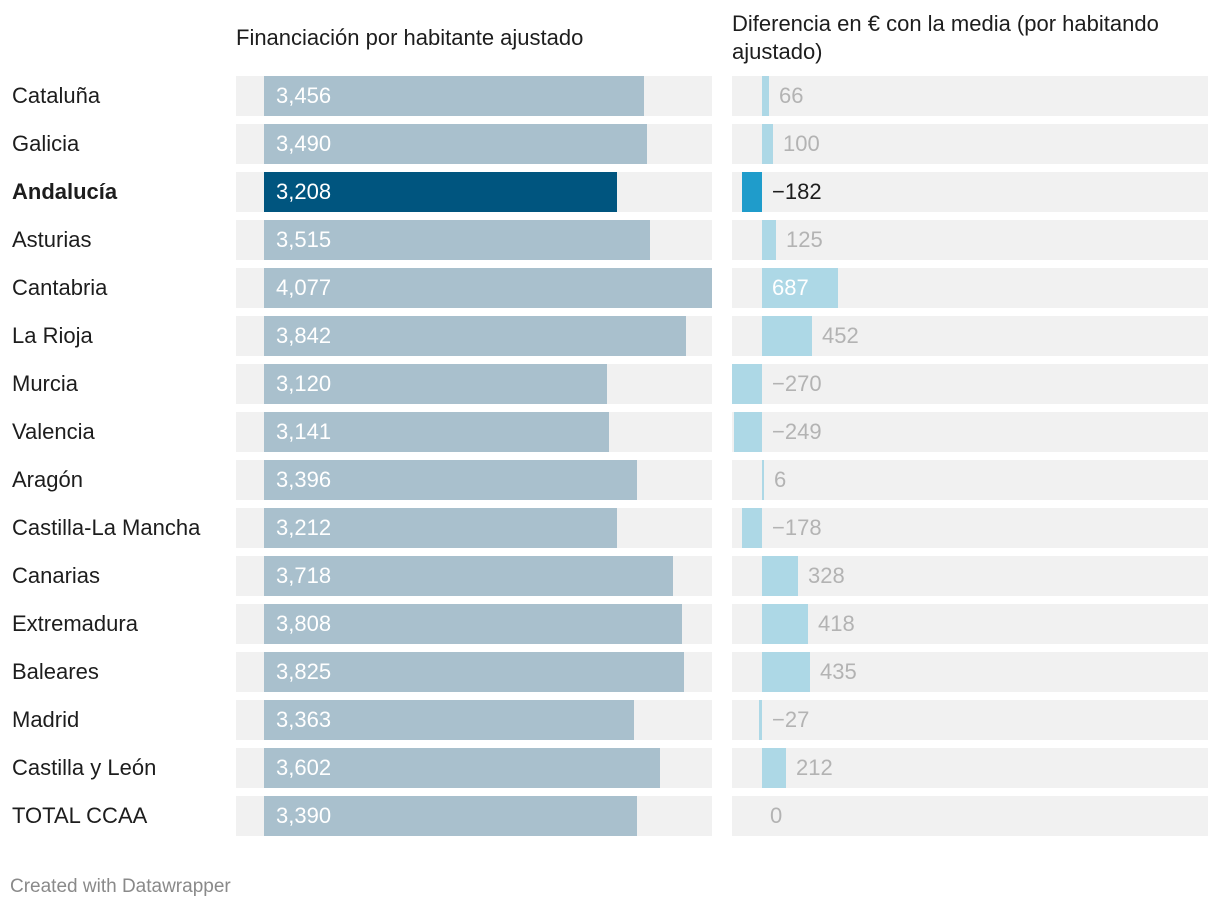  I want to click on row-label: Madrid, so click(46, 719).